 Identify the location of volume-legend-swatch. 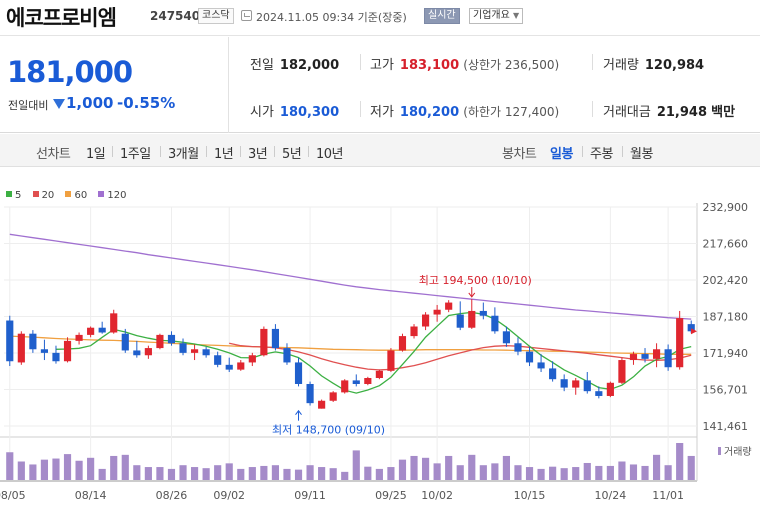
(719, 451).